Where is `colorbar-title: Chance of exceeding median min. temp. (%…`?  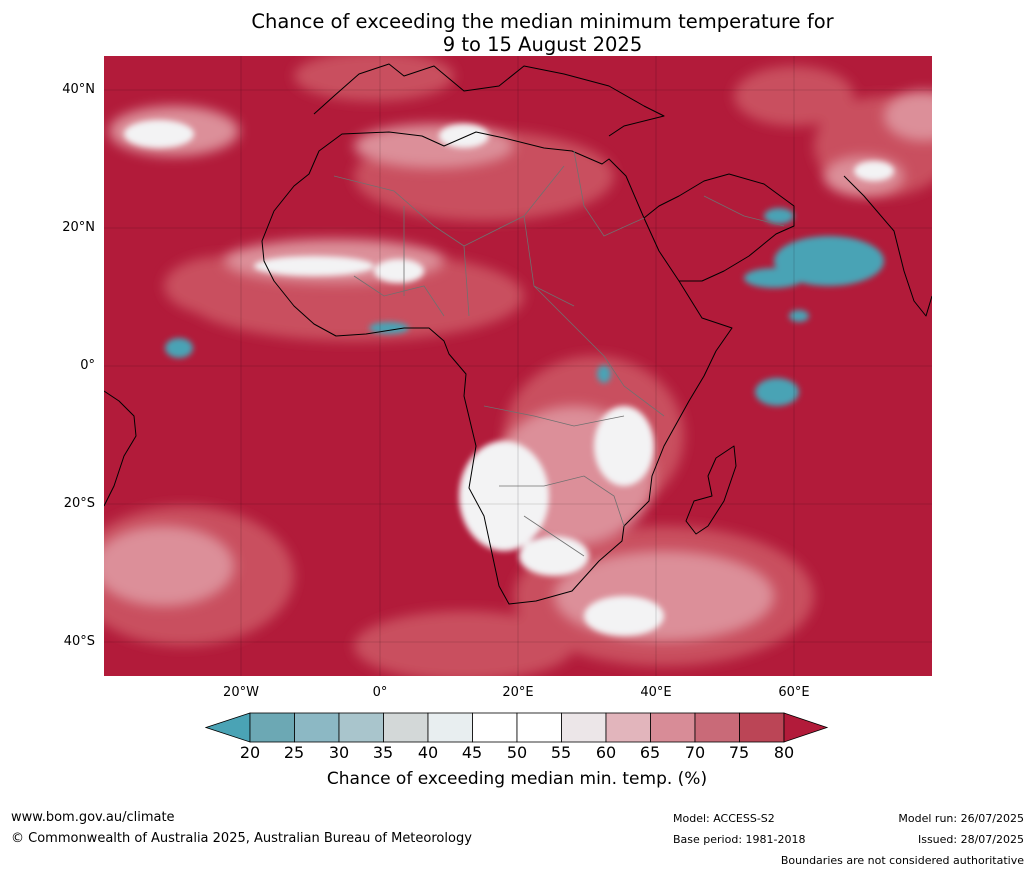 colorbar-title: Chance of exceeding median min. temp. (%… is located at coordinates (517, 779).